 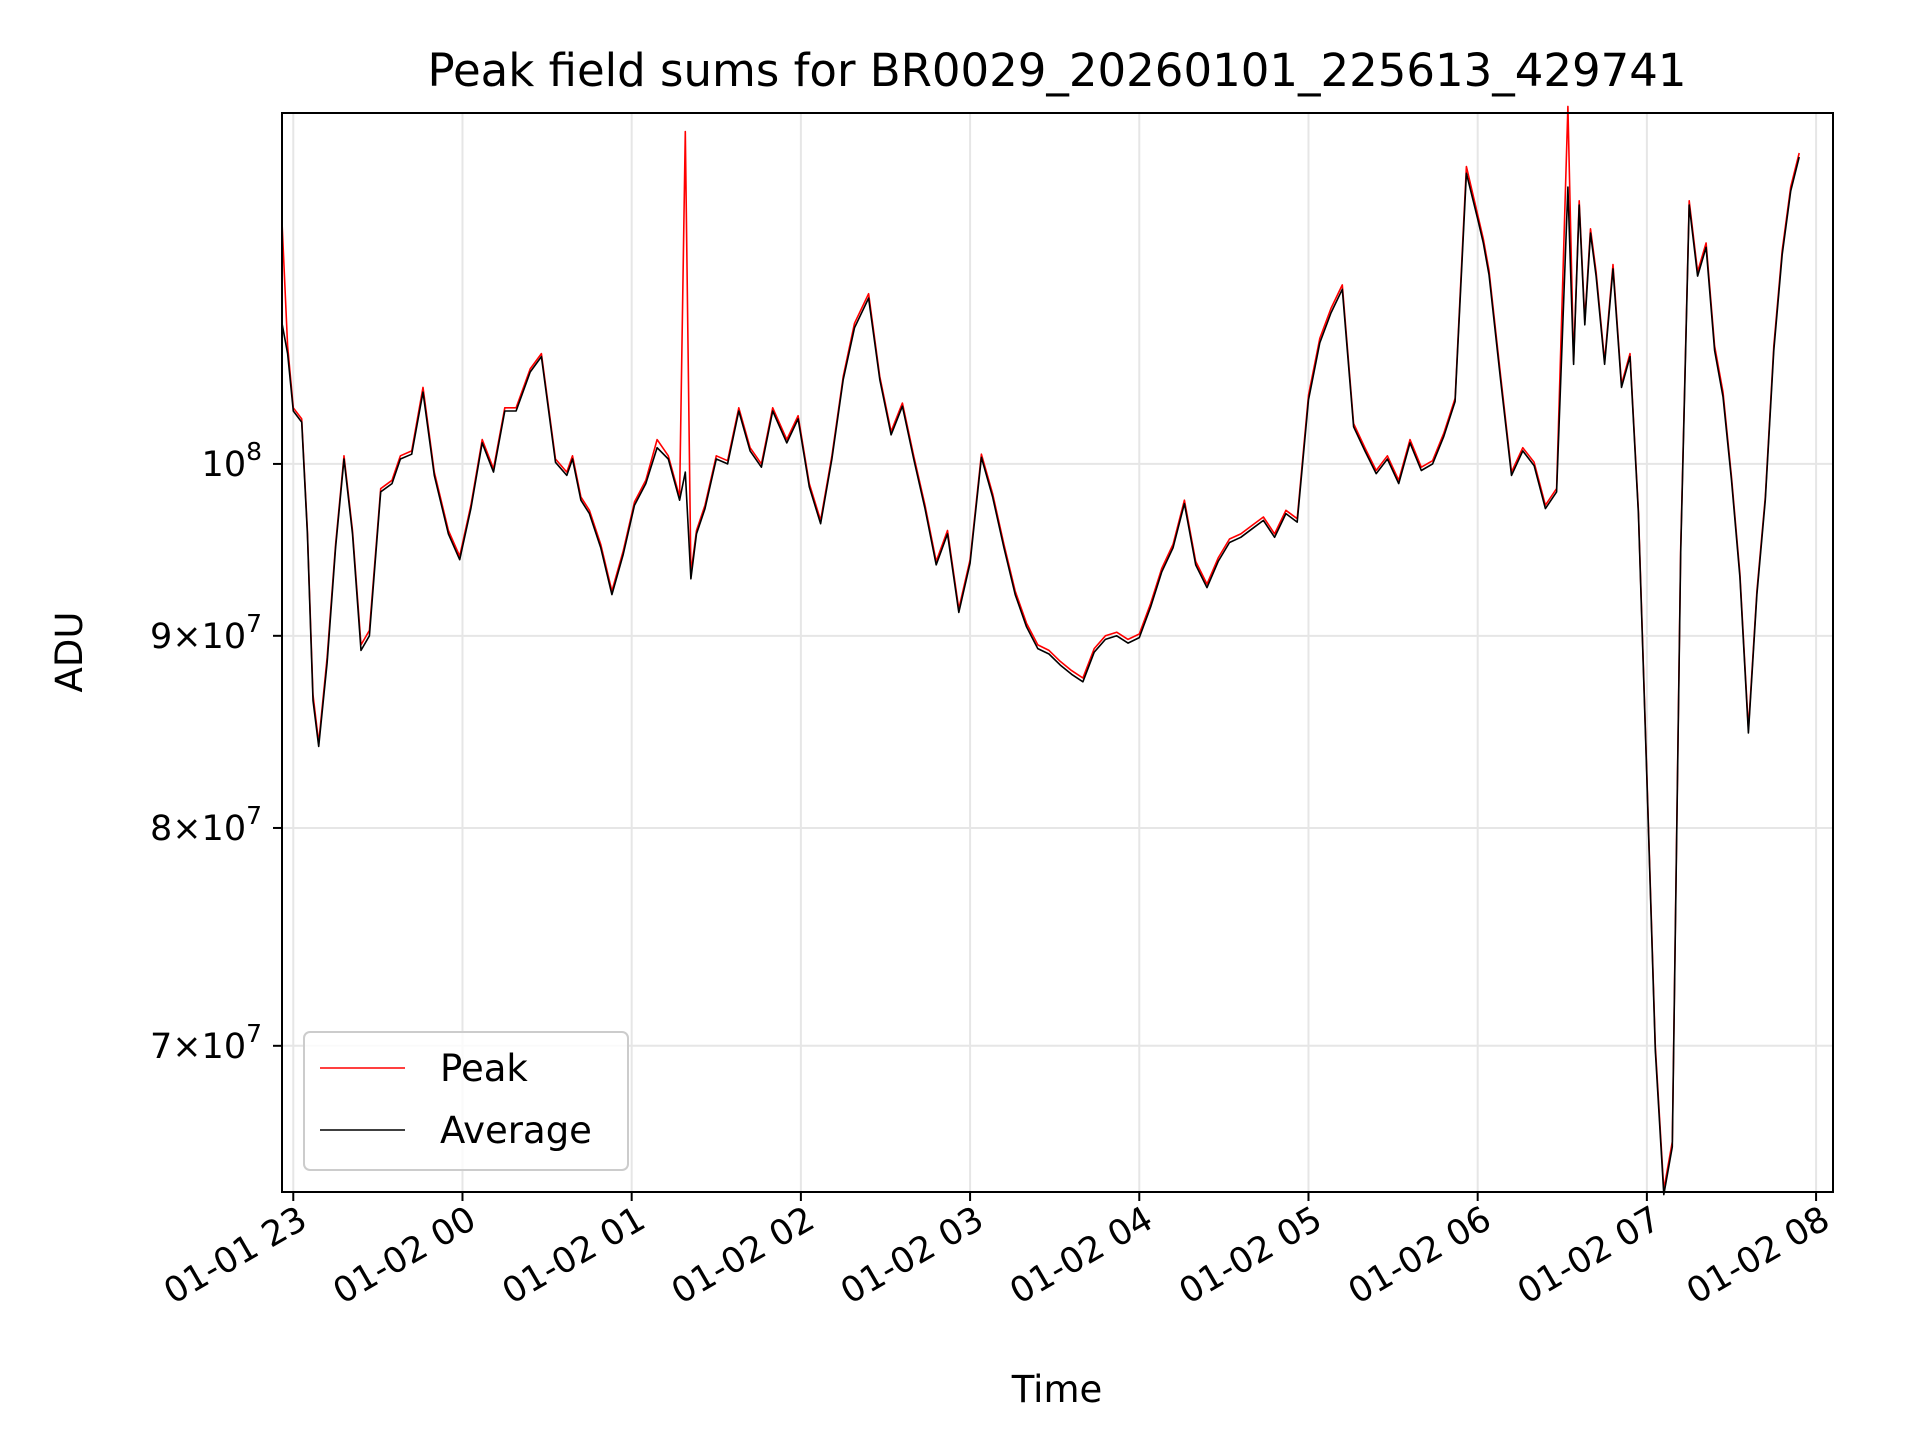 What do you see at coordinates (484, 1068) in the screenshot?
I see `legend-label-peak: Peak` at bounding box center [484, 1068].